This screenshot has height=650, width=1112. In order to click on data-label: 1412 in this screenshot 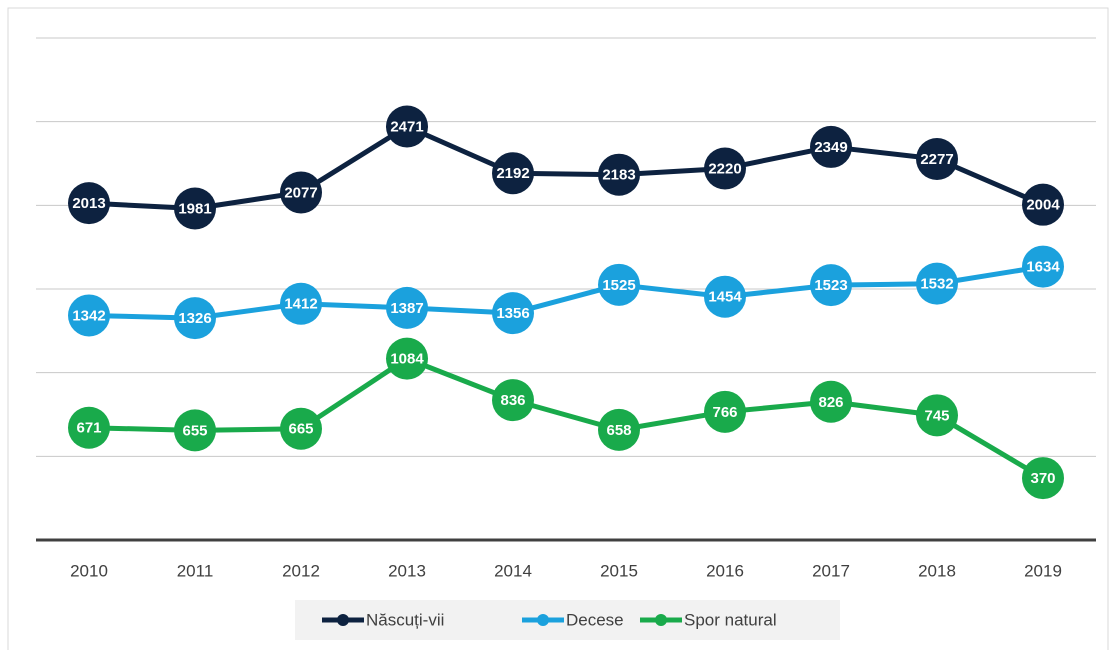, I will do `click(300, 304)`.